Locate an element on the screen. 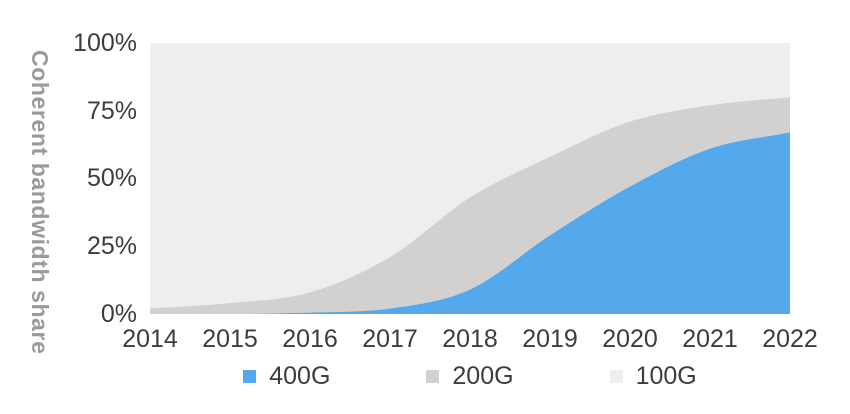 This screenshot has width=850, height=414. legend-swatch-400g-icon is located at coordinates (250, 376).